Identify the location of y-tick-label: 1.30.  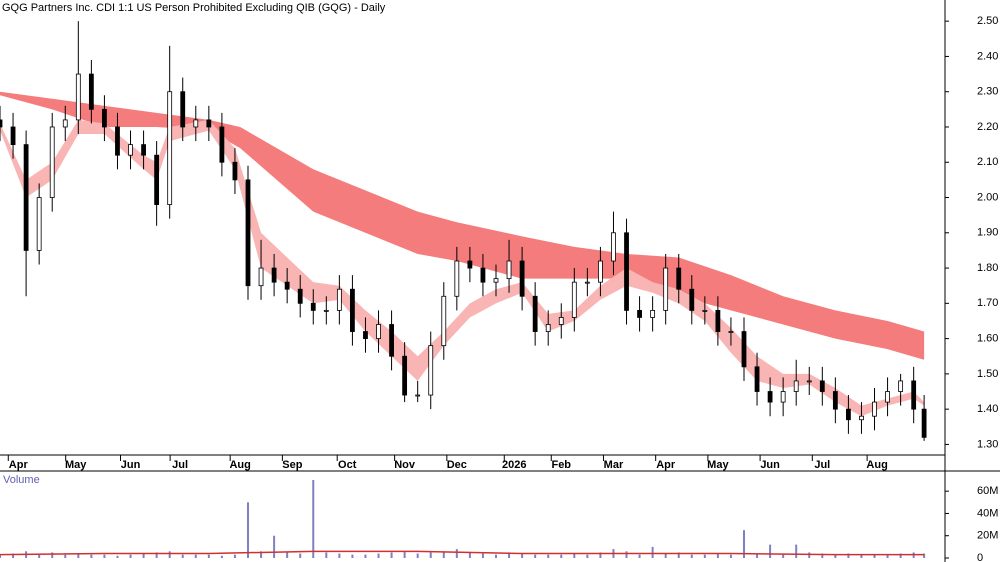
(987, 444).